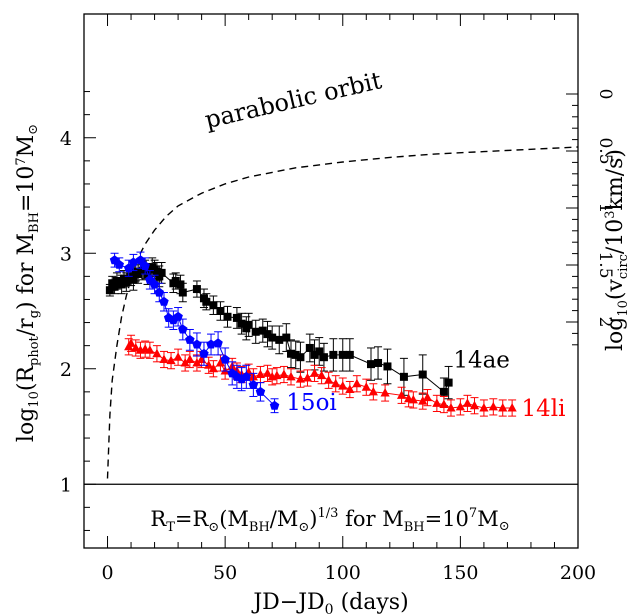  I want to click on series-label-15oi: 15oi, so click(311, 403).